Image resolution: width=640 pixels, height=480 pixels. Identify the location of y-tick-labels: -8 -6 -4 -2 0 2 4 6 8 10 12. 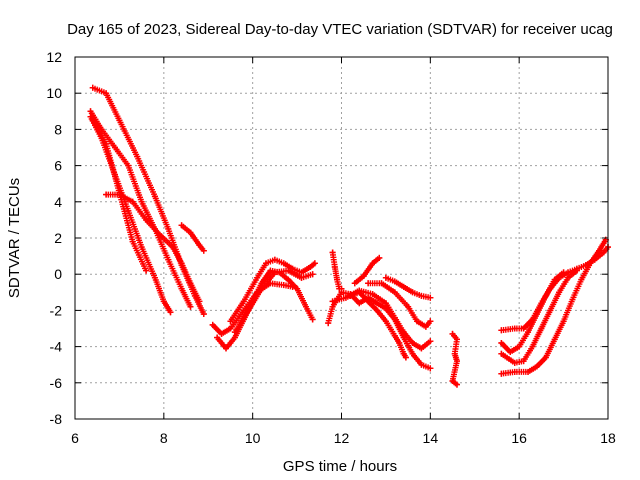
(54, 238).